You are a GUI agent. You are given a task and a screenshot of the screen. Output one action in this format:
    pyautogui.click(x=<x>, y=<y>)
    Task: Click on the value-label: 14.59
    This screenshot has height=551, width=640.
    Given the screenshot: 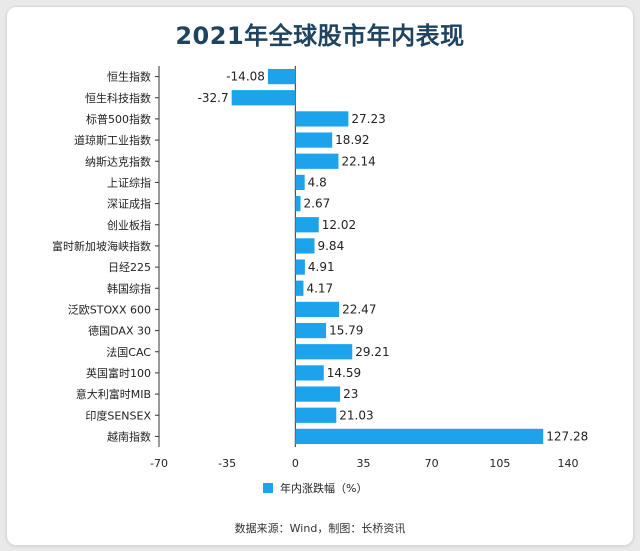 What is the action you would take?
    pyautogui.click(x=344, y=373)
    